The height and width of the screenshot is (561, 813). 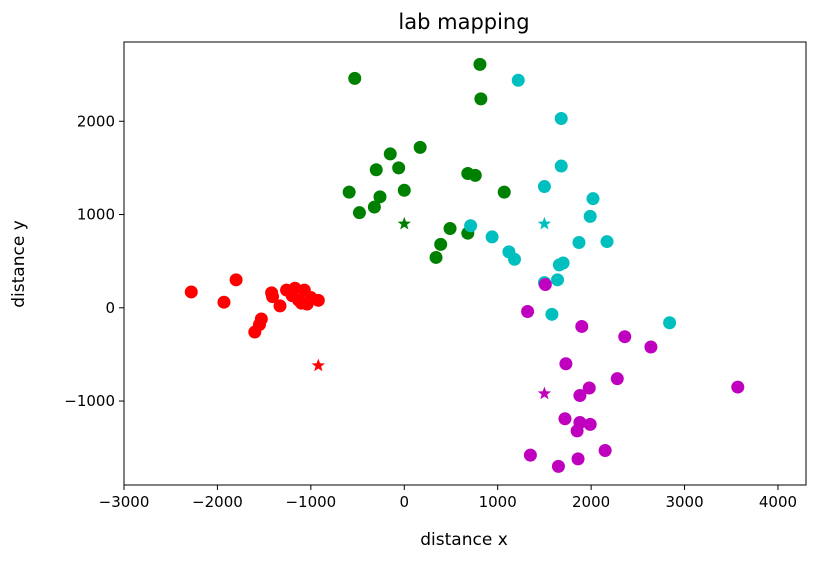 I want to click on chart-title: lab mapping, so click(x=463, y=22).